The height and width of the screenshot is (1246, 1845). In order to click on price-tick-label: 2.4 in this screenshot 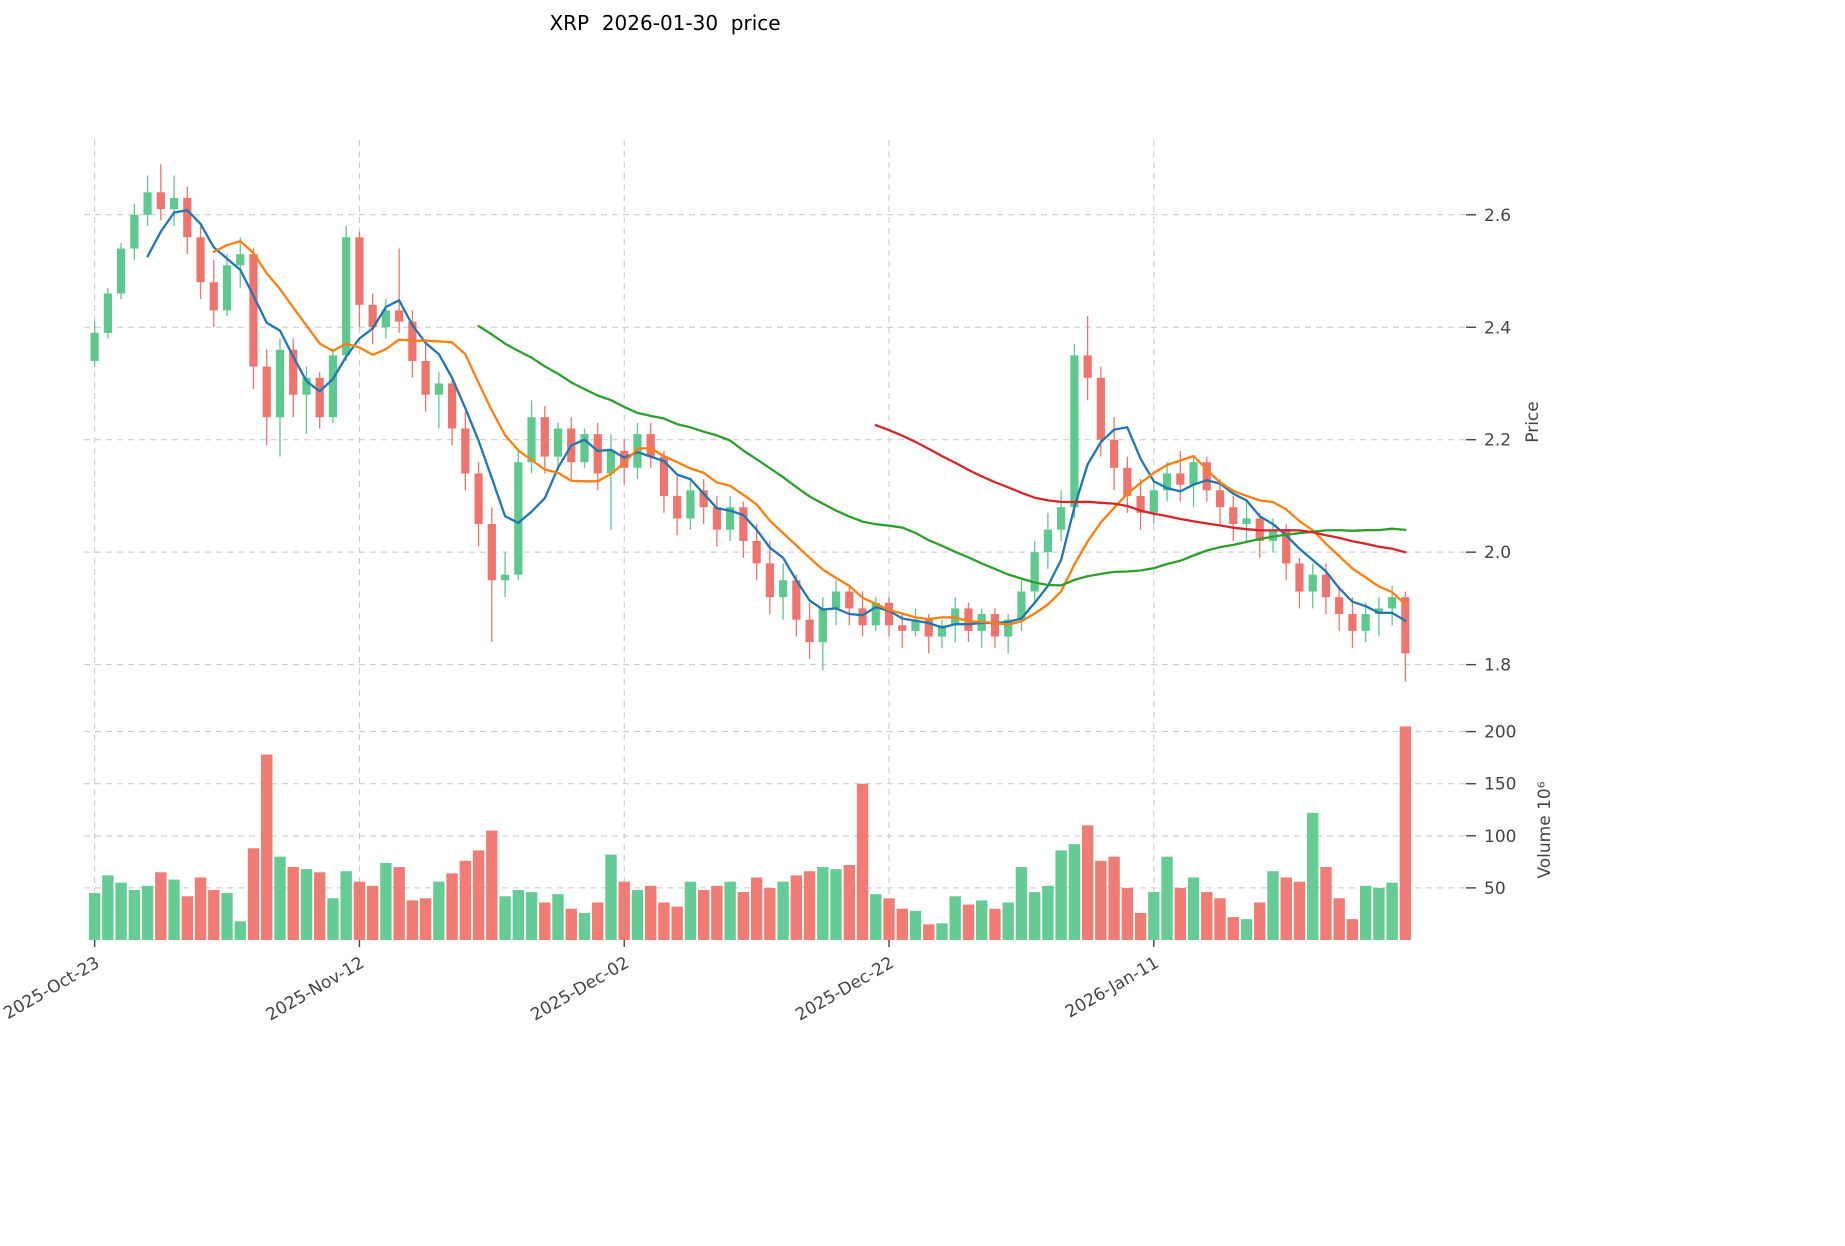, I will do `click(1497, 328)`.